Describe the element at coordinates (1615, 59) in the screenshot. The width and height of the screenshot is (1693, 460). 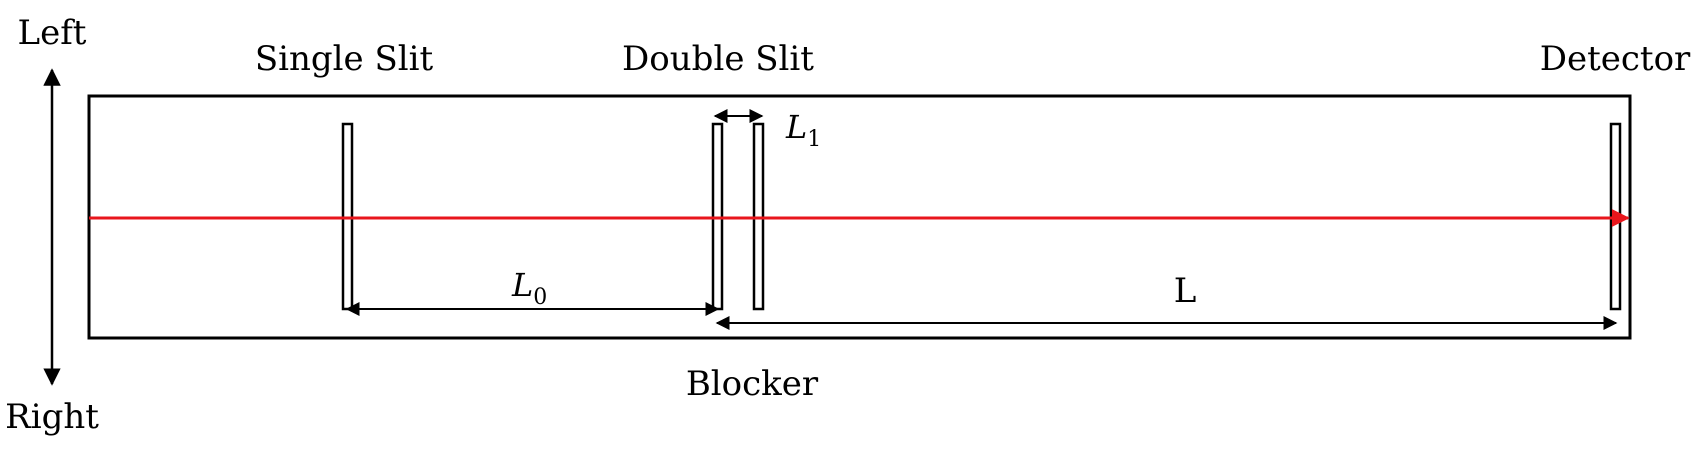
I see `detector-label: Detector` at that location.